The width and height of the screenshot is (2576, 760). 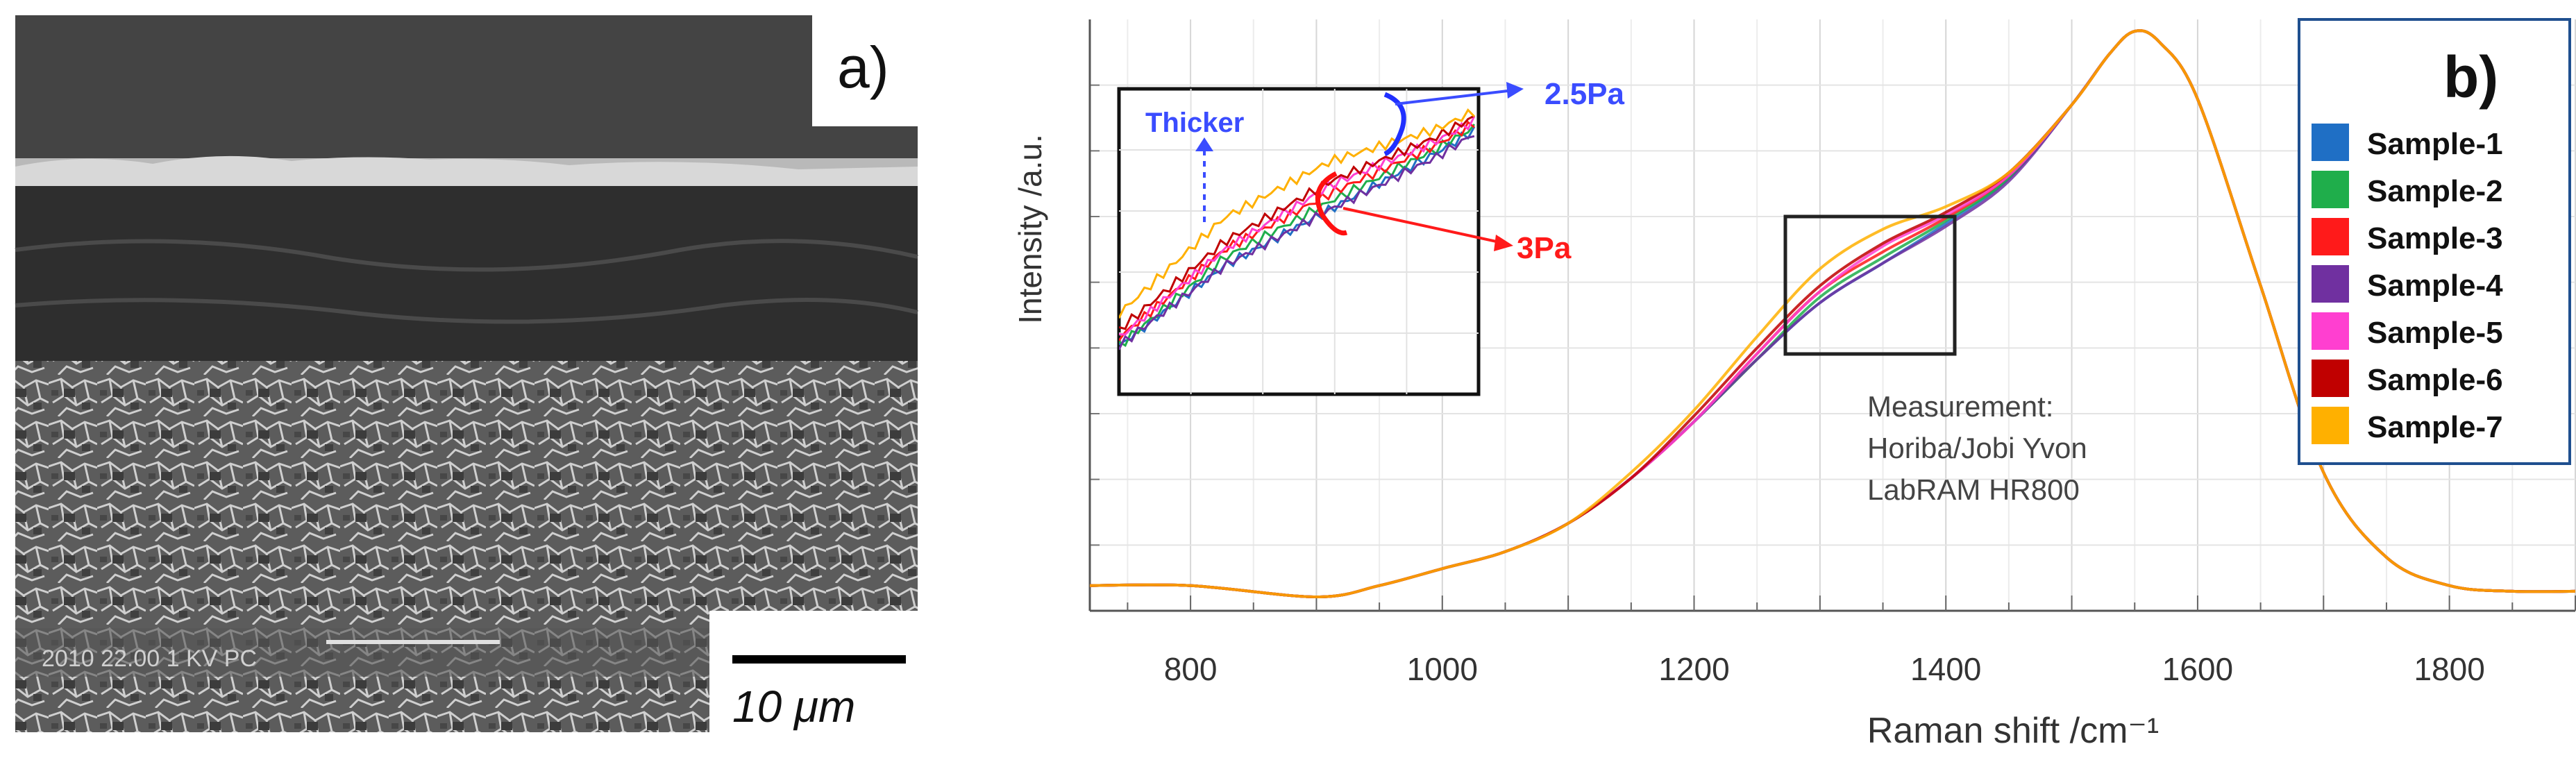 What do you see at coordinates (1331, 203) in the screenshot?
I see `inset-ellipse-red` at bounding box center [1331, 203].